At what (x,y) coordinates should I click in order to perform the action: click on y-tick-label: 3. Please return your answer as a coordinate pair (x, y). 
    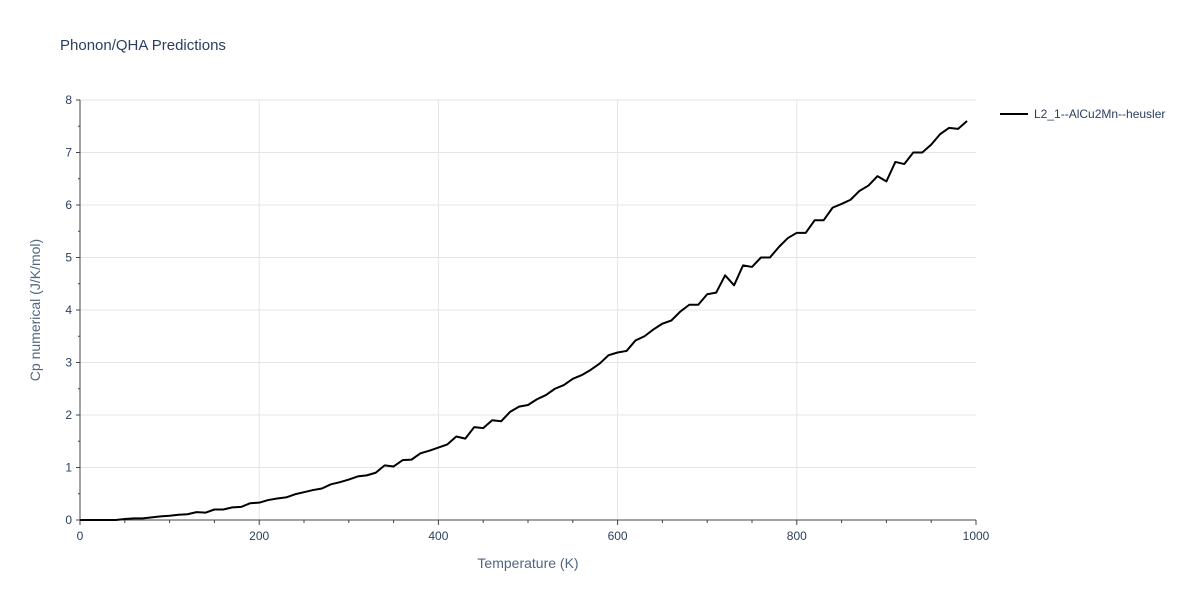
    Looking at the image, I should click on (68, 363).